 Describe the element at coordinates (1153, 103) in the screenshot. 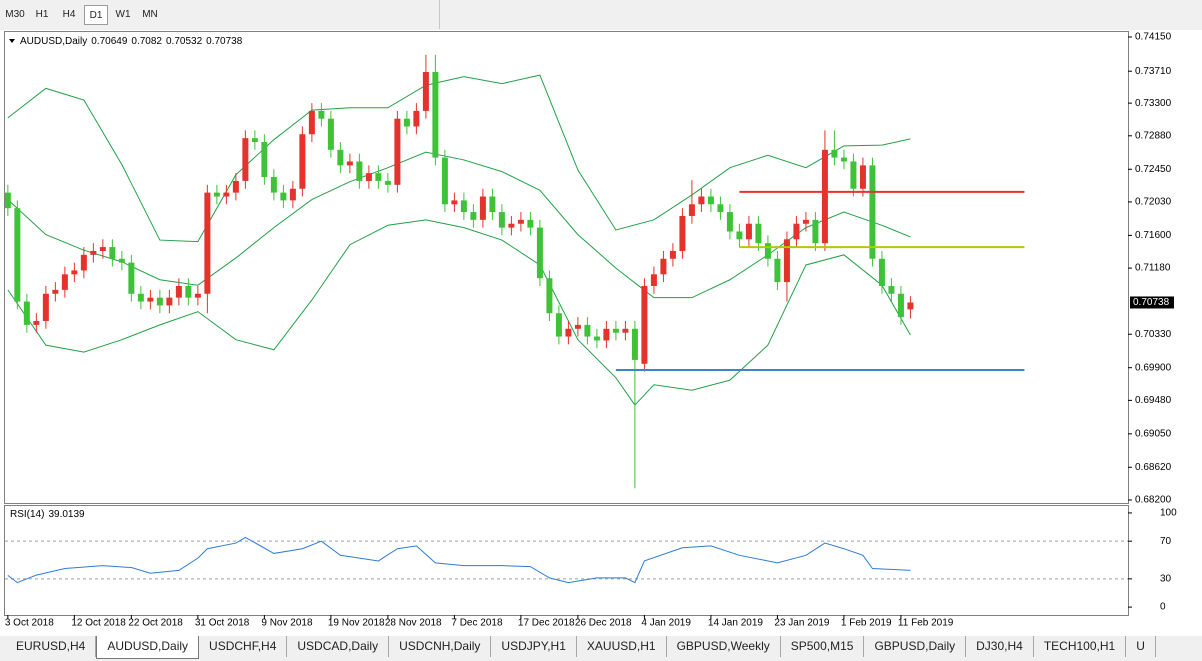

I see `y-tick-label: 0.73300` at that location.